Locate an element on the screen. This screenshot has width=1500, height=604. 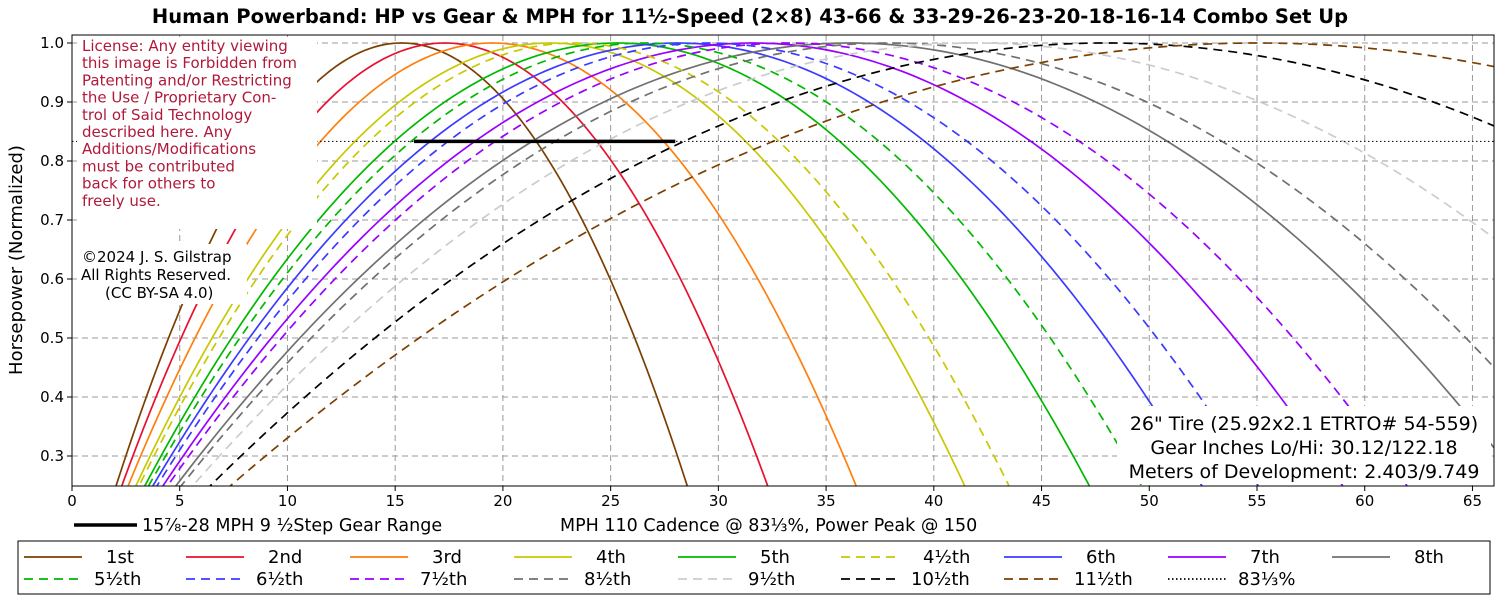
legend-box is located at coordinates (754, 567).